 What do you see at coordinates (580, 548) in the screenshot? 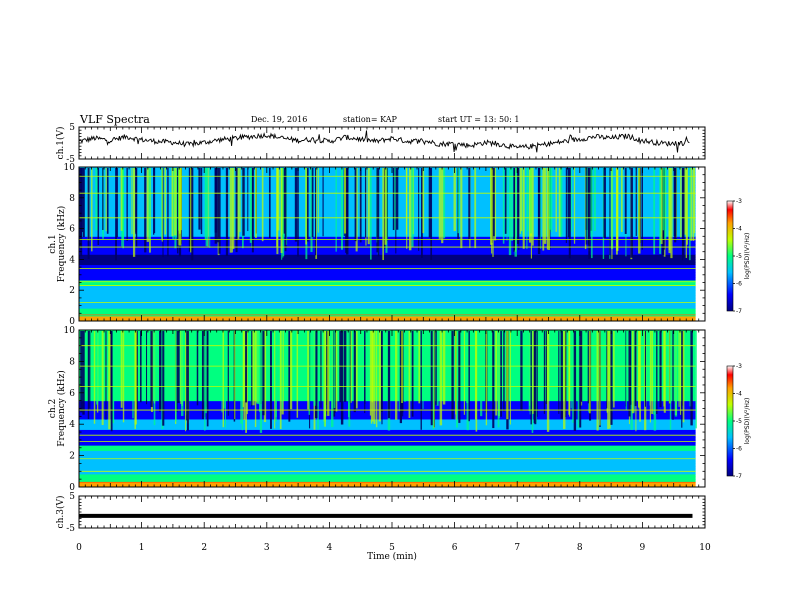
I see `x-tick-label: 8` at bounding box center [580, 548].